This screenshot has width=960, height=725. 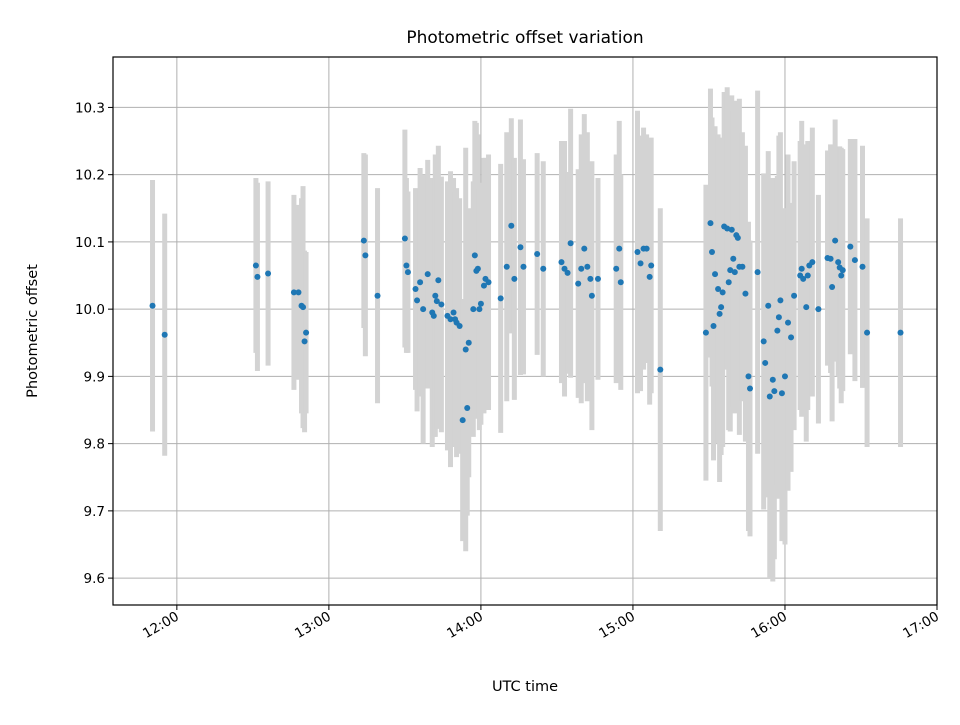 I want to click on x-axis-ticks: 12:00 13:00 14:00 15:00 16:00 17:00, so click(x=541, y=623).